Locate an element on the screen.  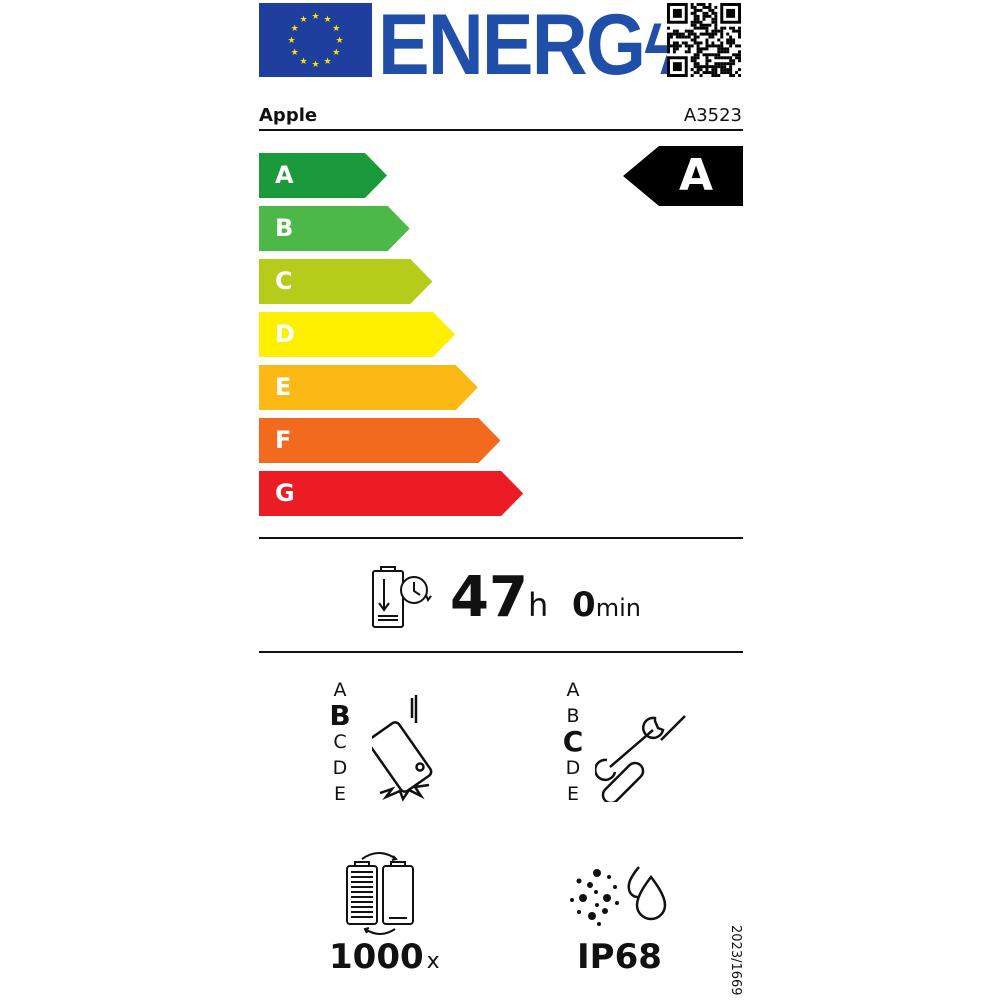
energy-rating-indicator: A is located at coordinates (683, 176).